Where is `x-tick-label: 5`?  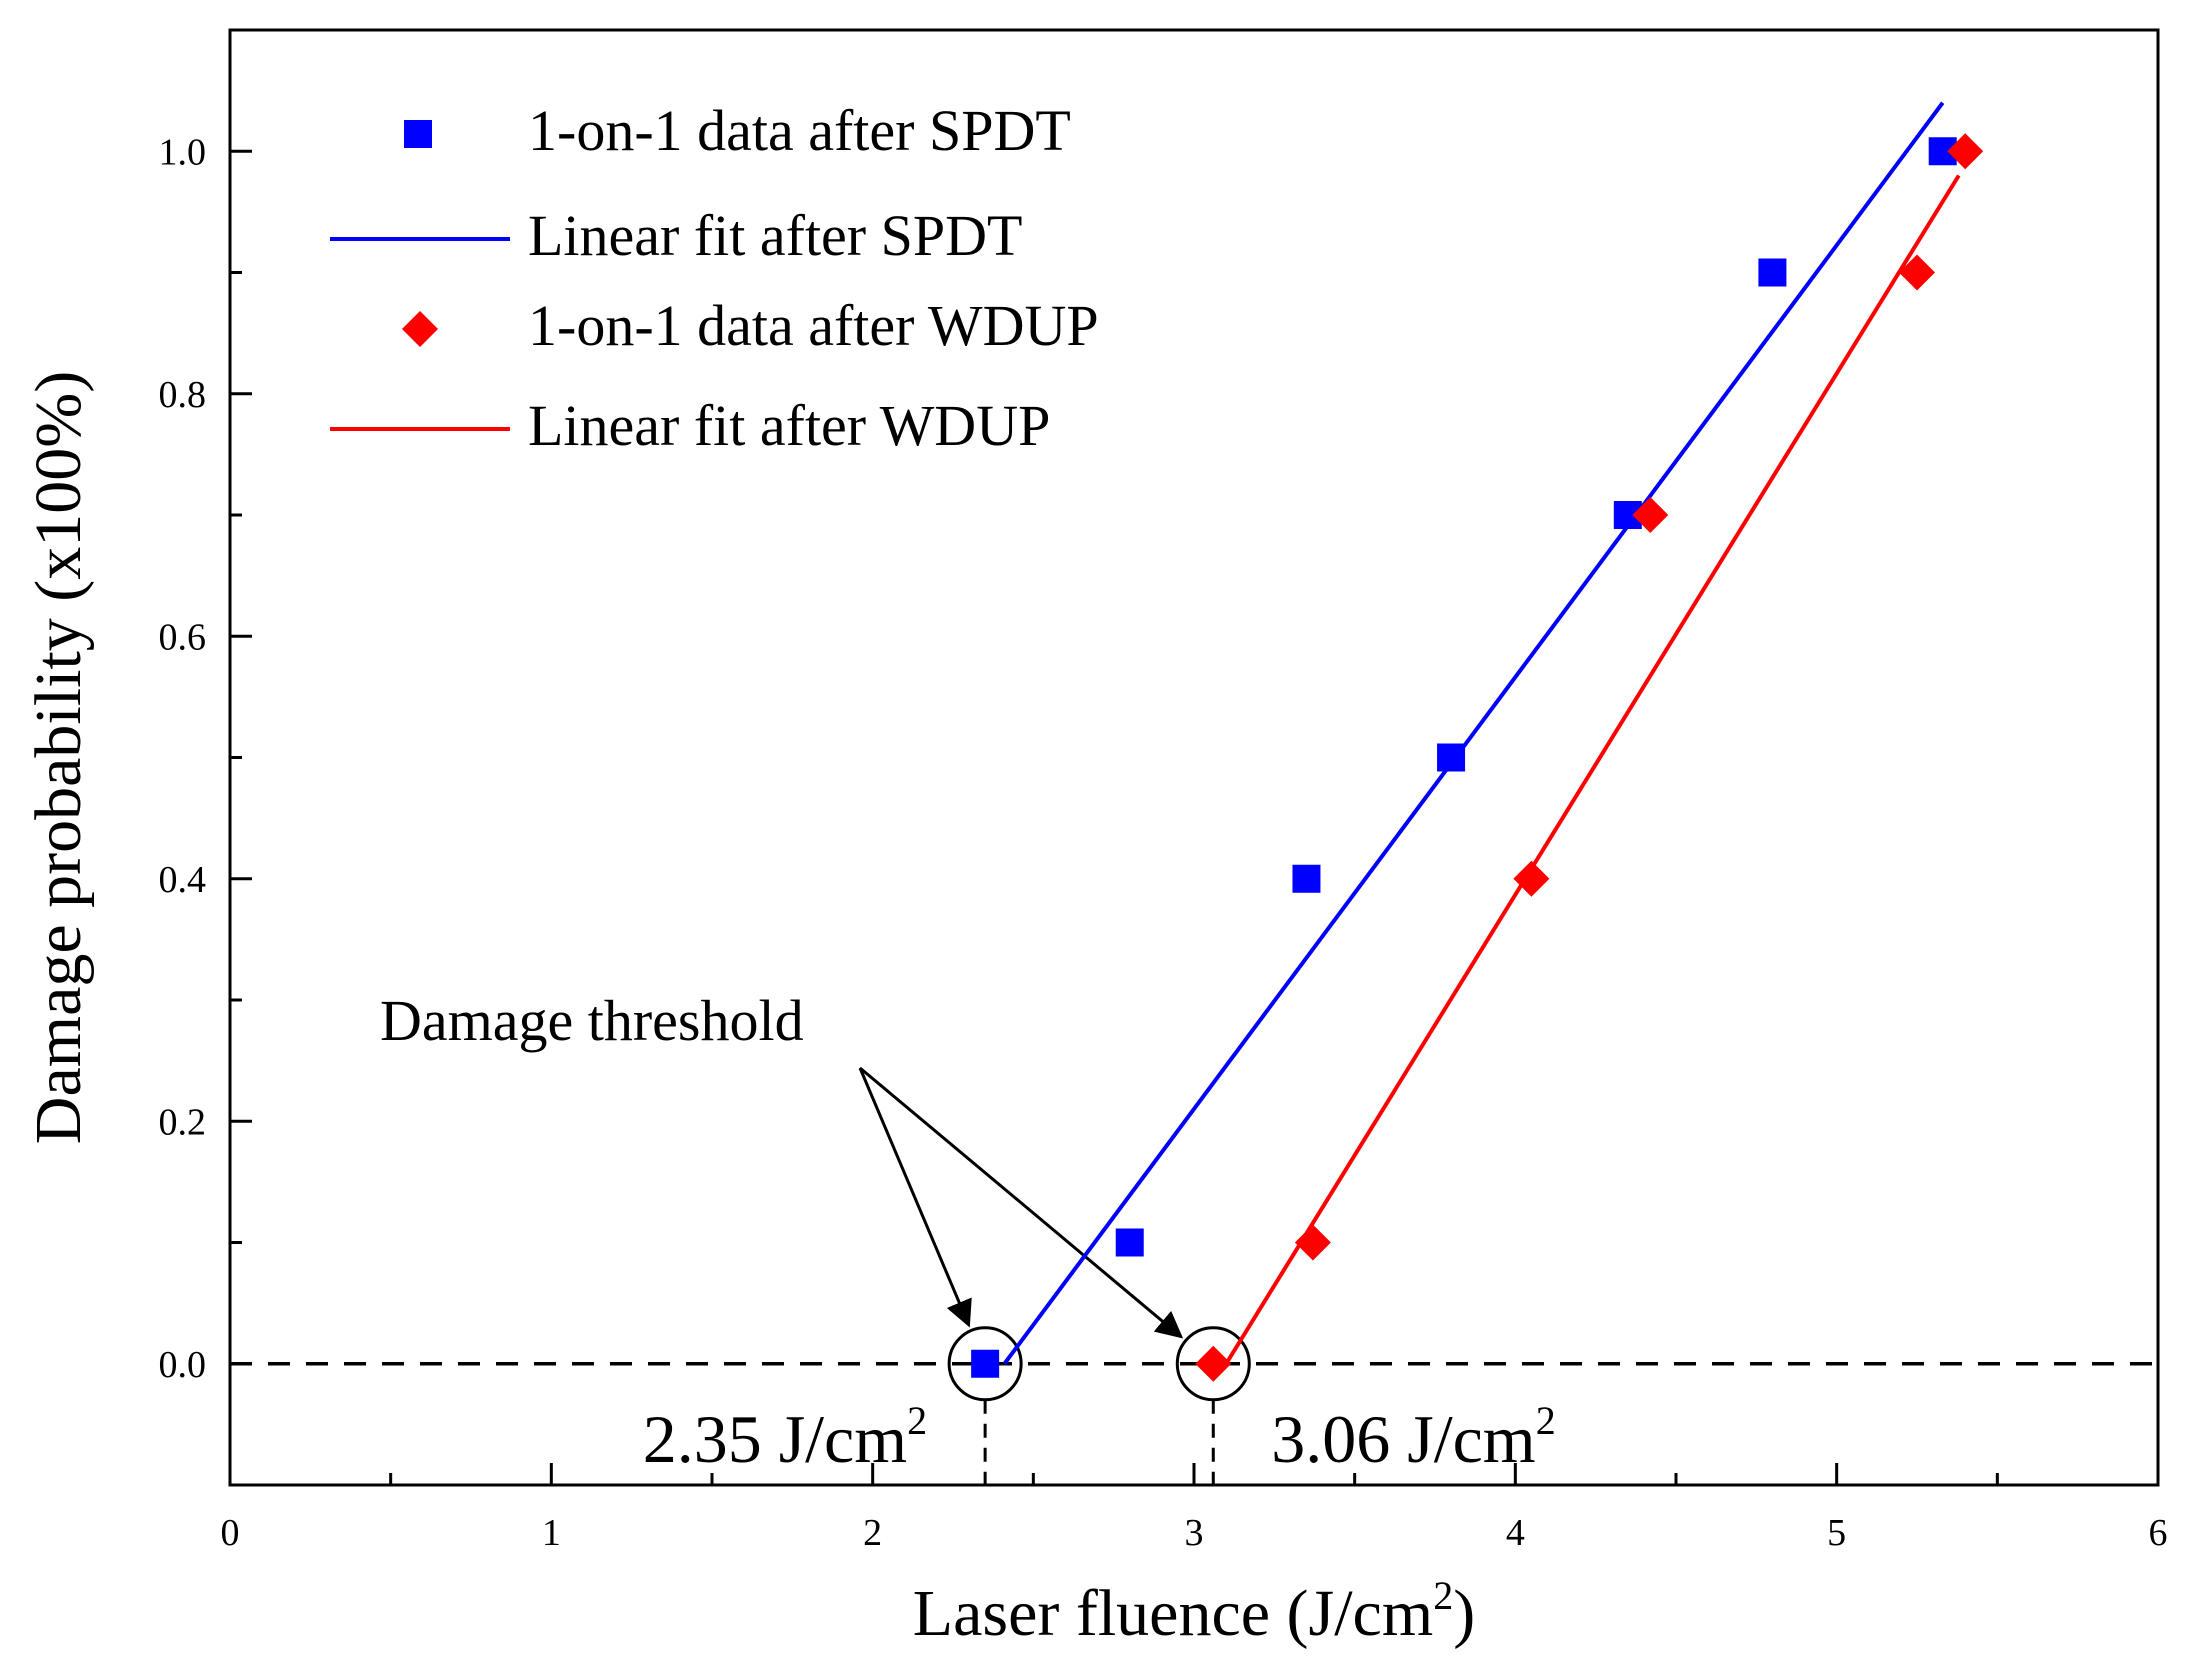
x-tick-label: 5 is located at coordinates (1836, 1533).